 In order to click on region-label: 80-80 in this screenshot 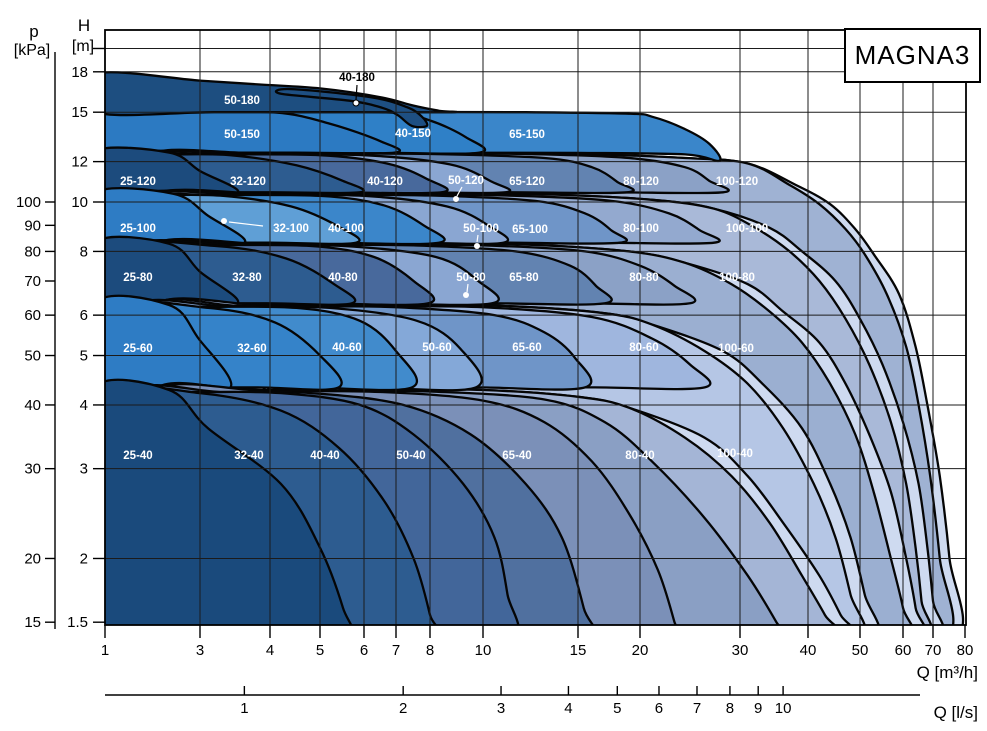, I will do `click(643, 278)`.